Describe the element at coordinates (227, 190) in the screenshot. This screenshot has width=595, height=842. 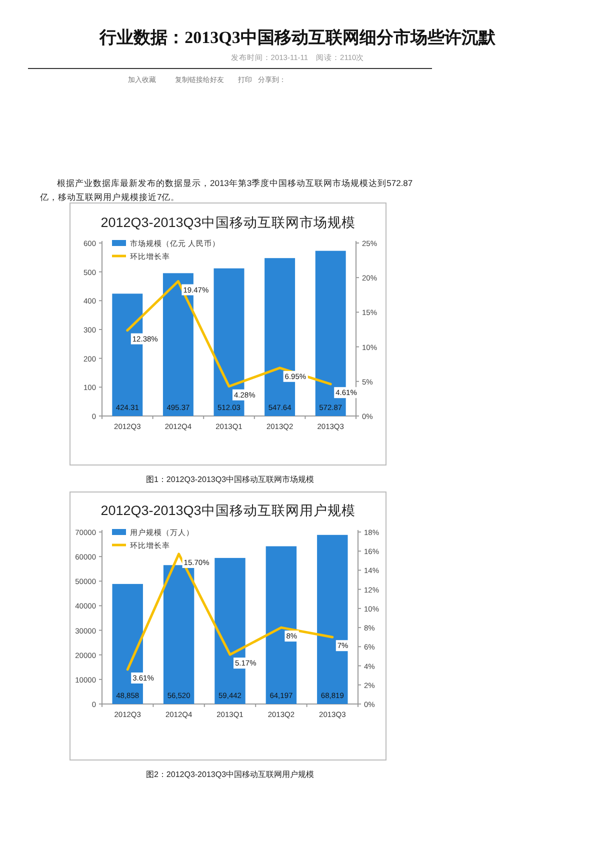
I see `text: 根据产业数据库最新发布的数据显示，2013年第3季度中国移动互联网市场规模达到572.87亿，移动互联网用户规模接近7亿。` at that location.